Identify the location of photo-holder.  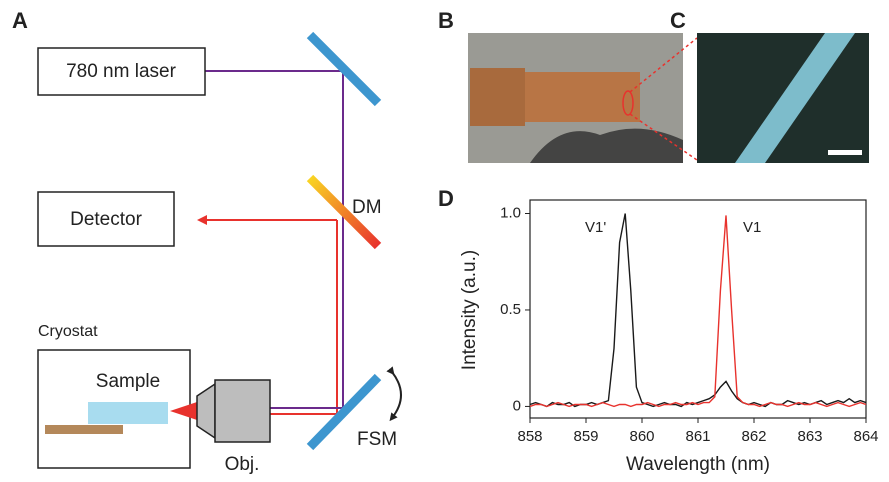
(497, 97).